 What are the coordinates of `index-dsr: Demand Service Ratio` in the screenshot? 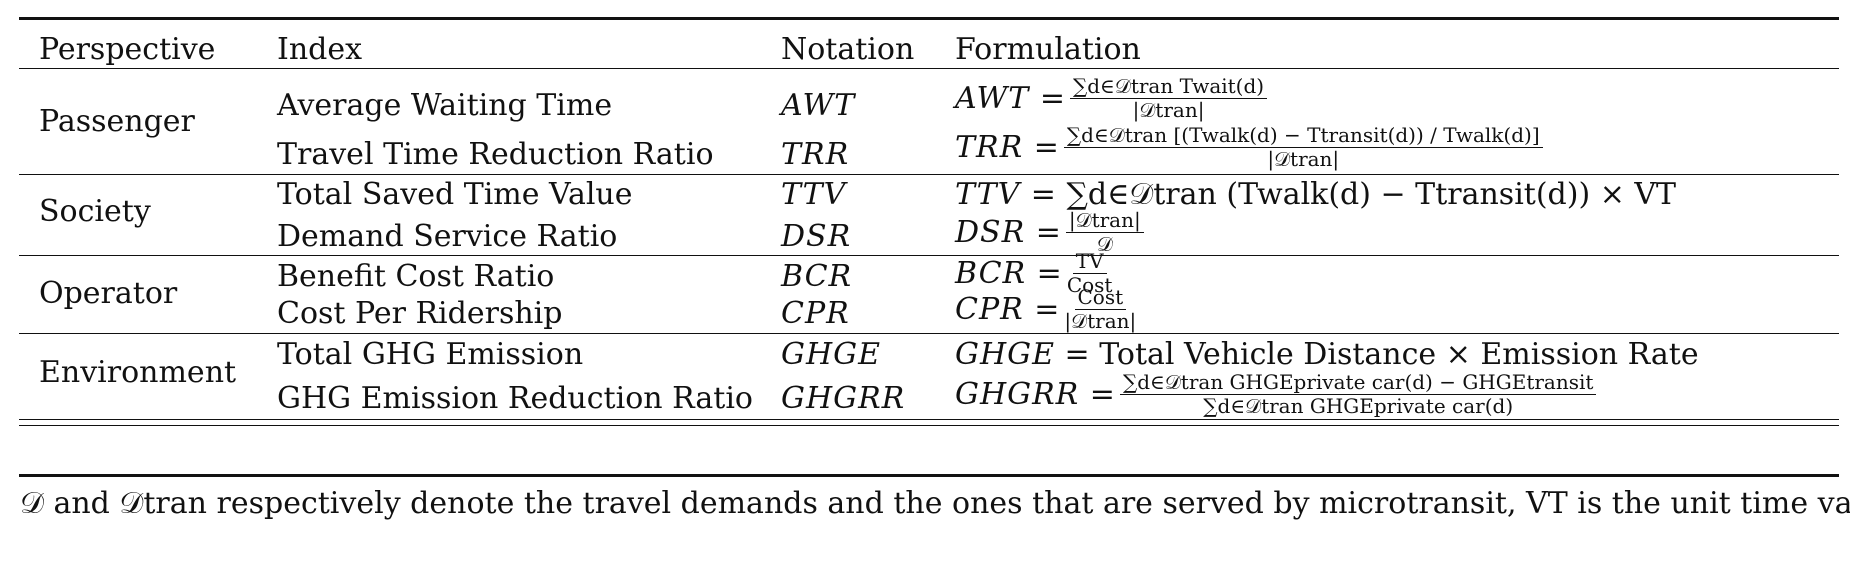 It's located at (447, 236).